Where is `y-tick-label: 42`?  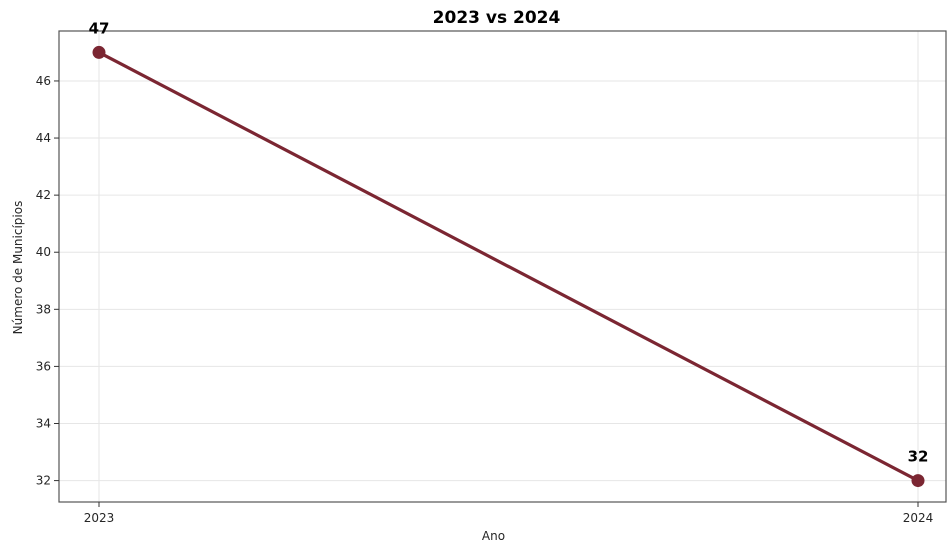 y-tick-label: 42 is located at coordinates (43, 195).